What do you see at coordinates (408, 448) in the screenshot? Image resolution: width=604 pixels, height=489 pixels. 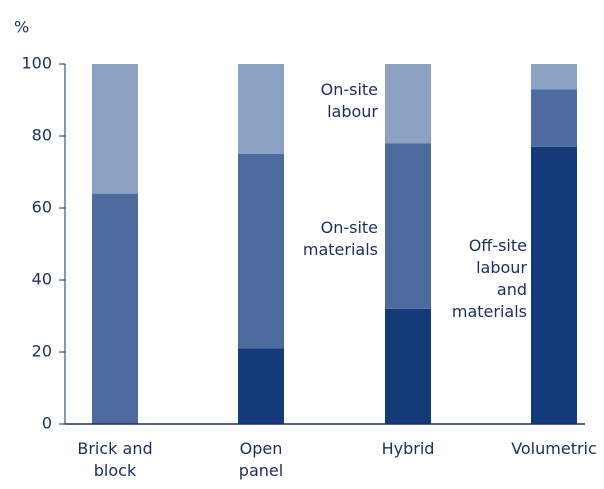 I see `x-tick-label: Hybrid` at bounding box center [408, 448].